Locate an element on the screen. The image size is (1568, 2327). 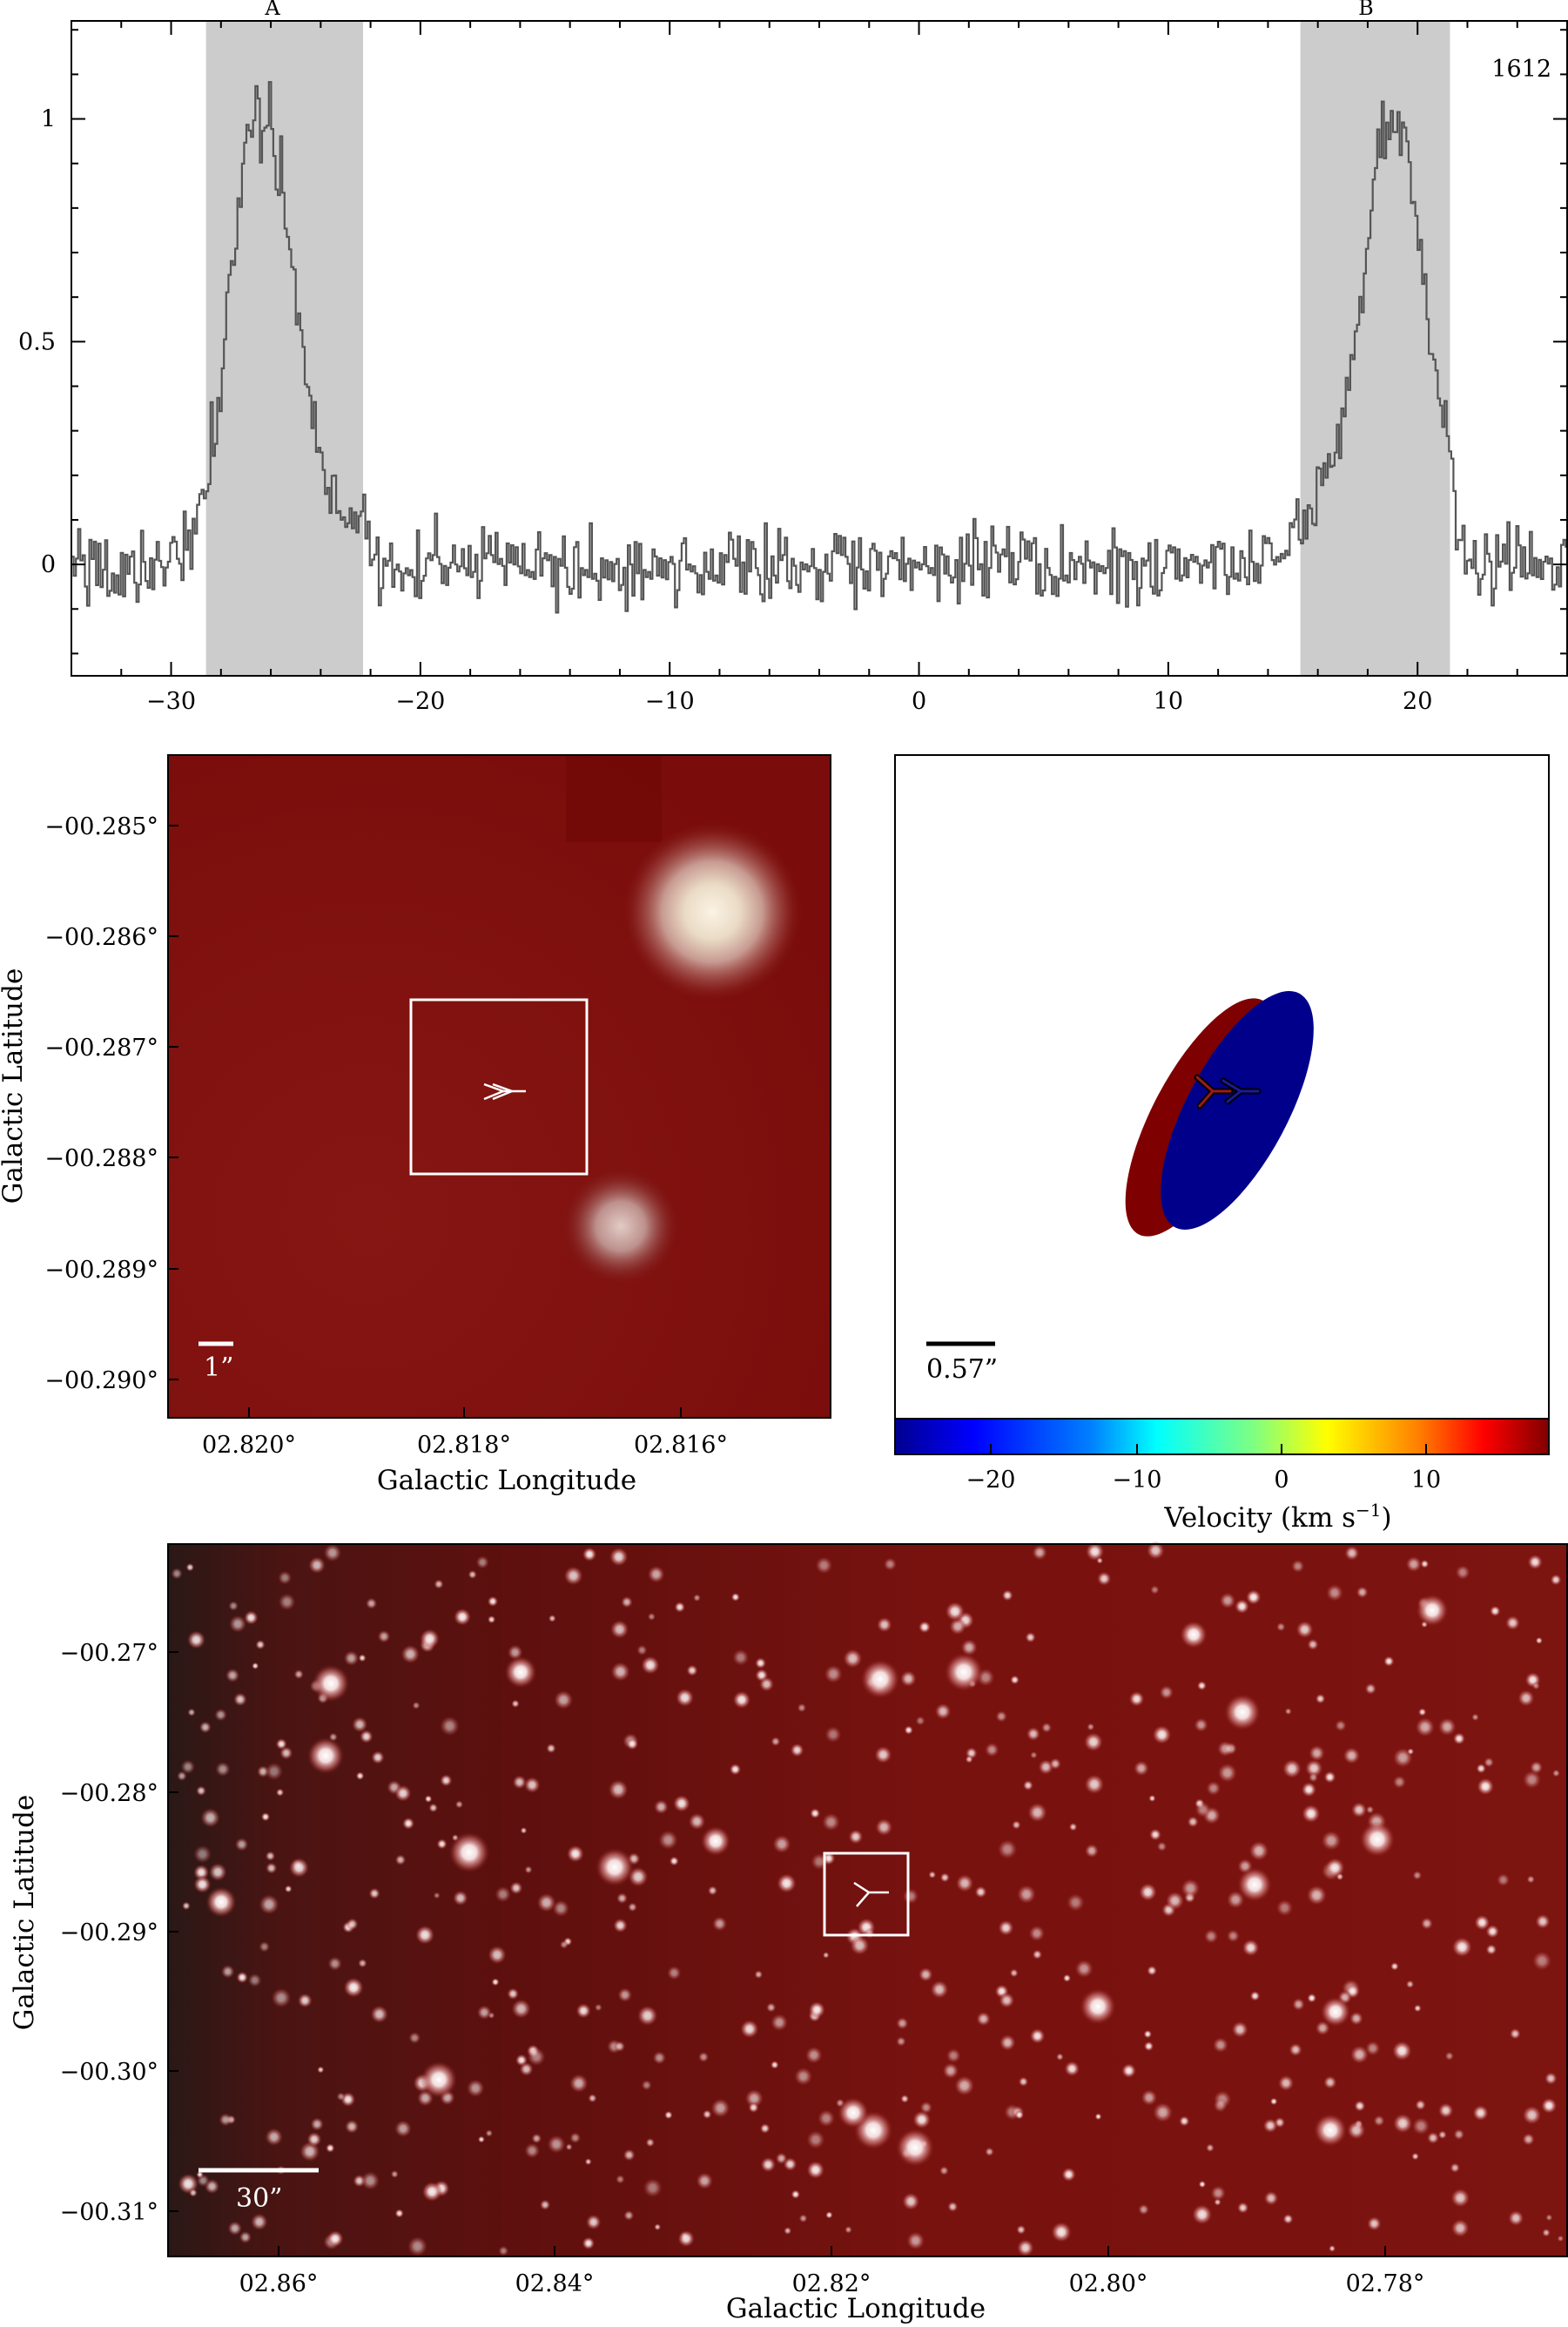
zoom-x-axis-title: Galactic Longitude is located at coordinates (506, 1481).